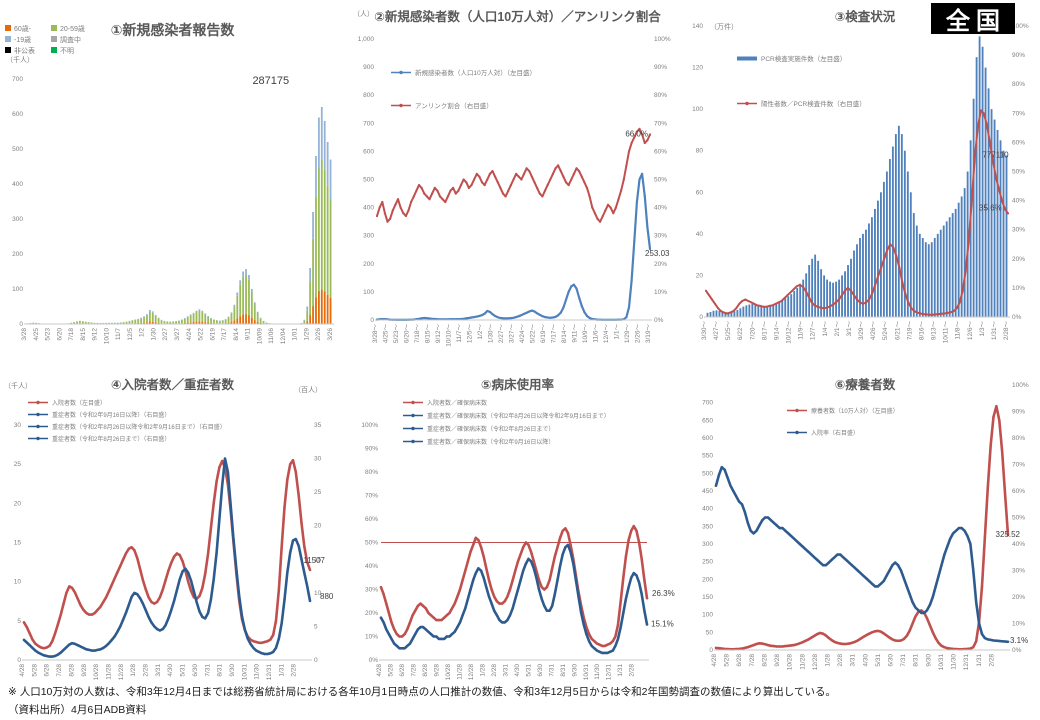  What do you see at coordinates (707, 420) in the screenshot?
I see `svg-text: 650` at bounding box center [707, 420].